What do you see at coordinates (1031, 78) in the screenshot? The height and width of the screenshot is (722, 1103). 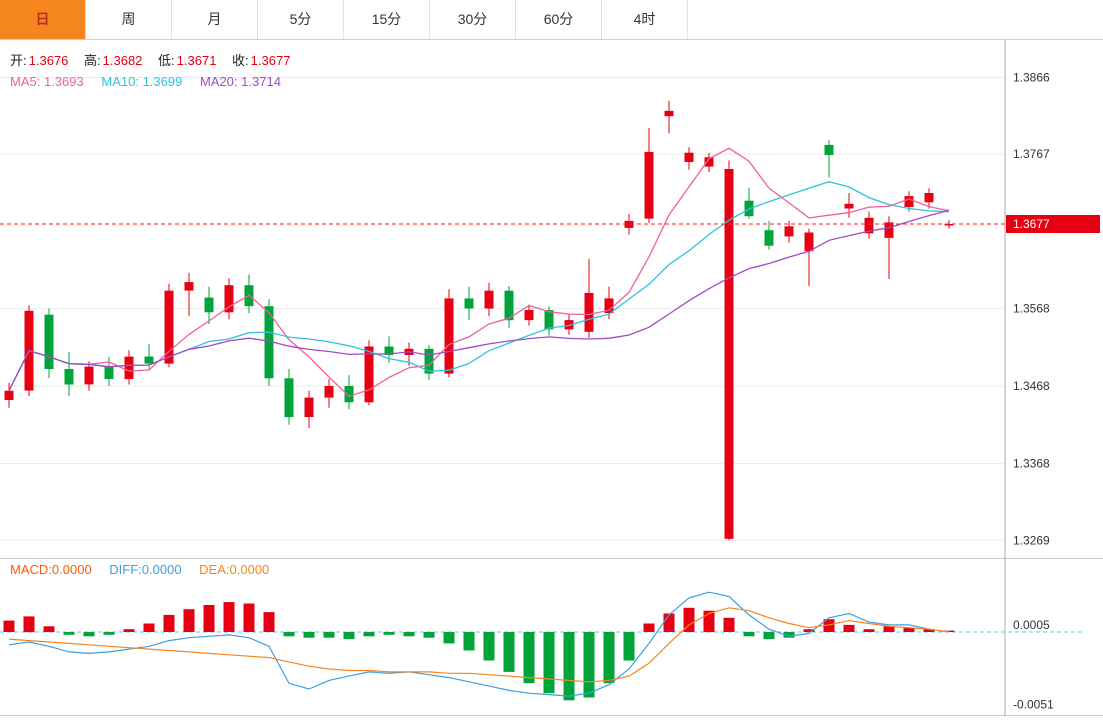 I see `price-axis-tick: 1.3866` at bounding box center [1031, 78].